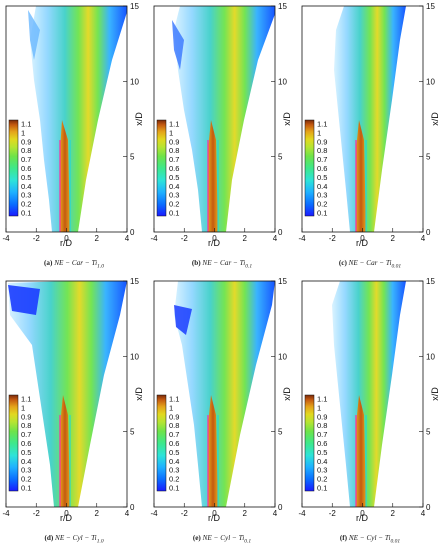 Image resolution: width=445 pixels, height=550 pixels. I want to click on panel-caption: (c) NE − Car − Ti0.01, so click(370, 264).